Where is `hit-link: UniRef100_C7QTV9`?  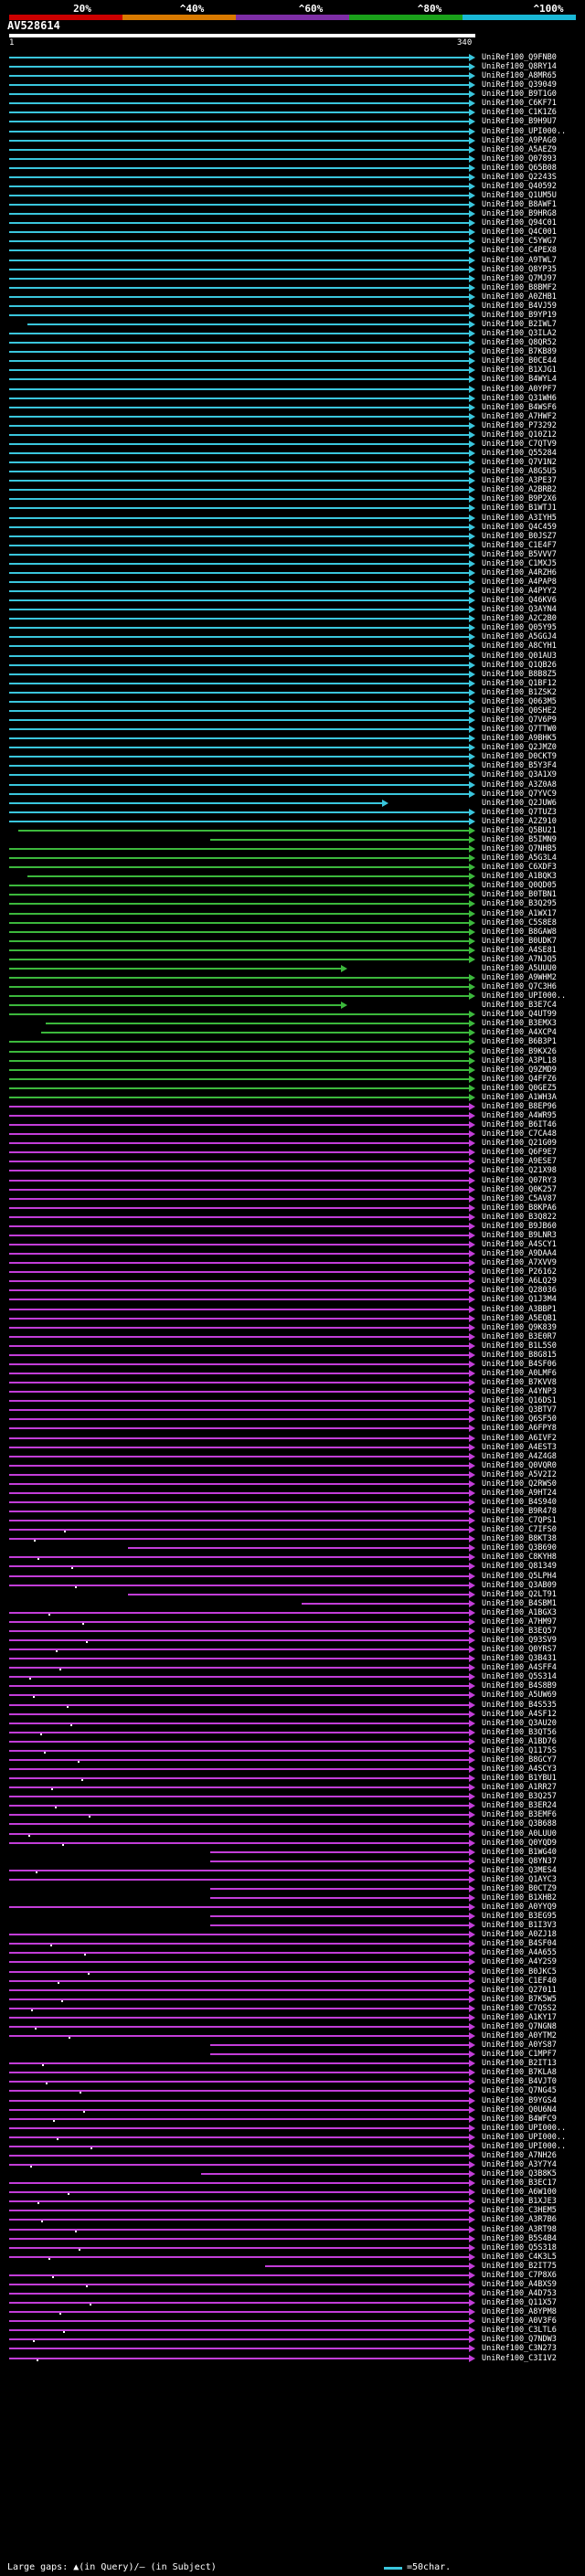
hit-link: UniRef100_C7QTV9 is located at coordinates (519, 444).